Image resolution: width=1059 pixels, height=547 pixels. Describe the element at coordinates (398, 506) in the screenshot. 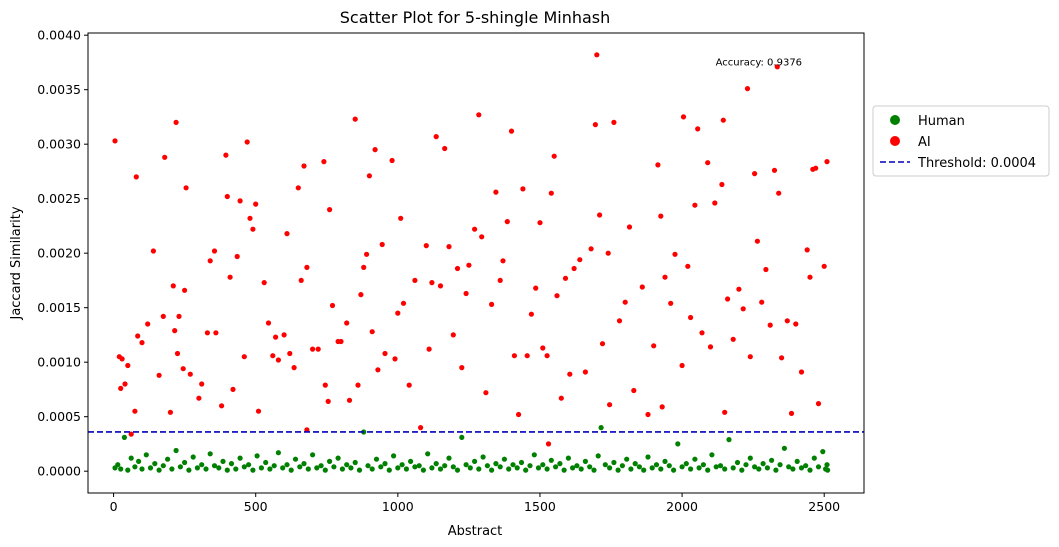

I see `x-tick-label: 1000` at that location.